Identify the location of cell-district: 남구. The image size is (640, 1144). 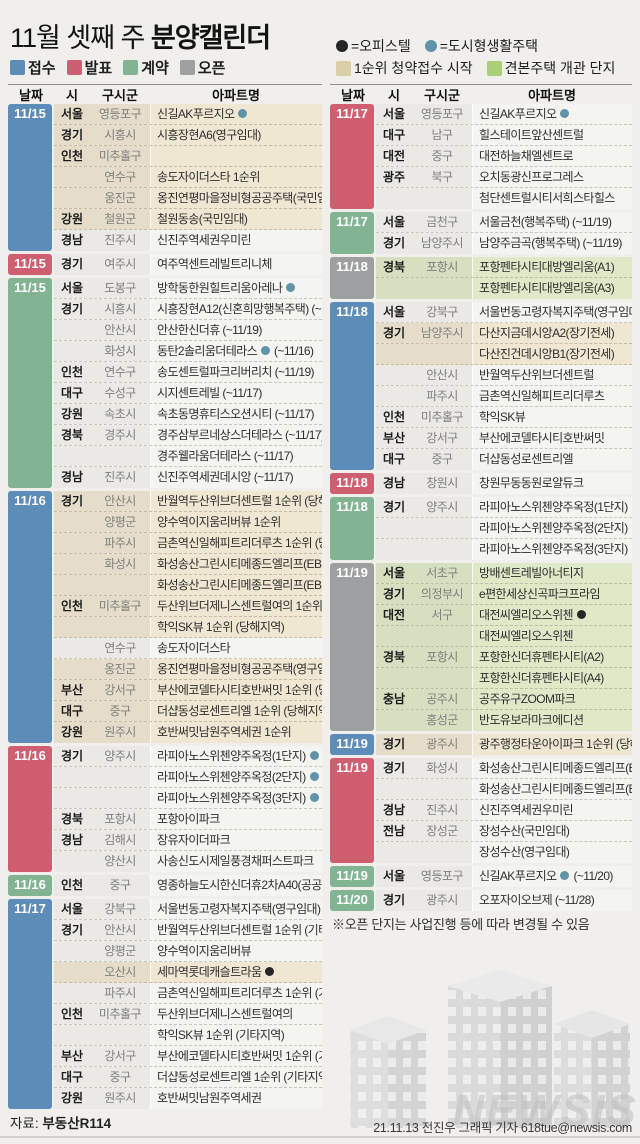
(442, 135).